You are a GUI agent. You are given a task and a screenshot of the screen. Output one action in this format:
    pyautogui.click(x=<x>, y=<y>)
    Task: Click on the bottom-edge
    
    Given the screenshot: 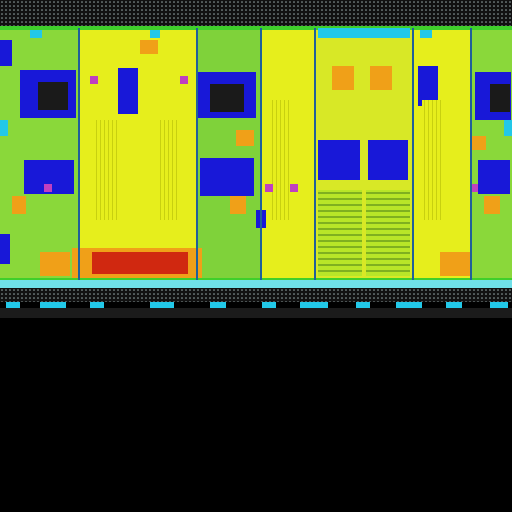 What is the action you would take?
    pyautogui.click(x=256, y=313)
    